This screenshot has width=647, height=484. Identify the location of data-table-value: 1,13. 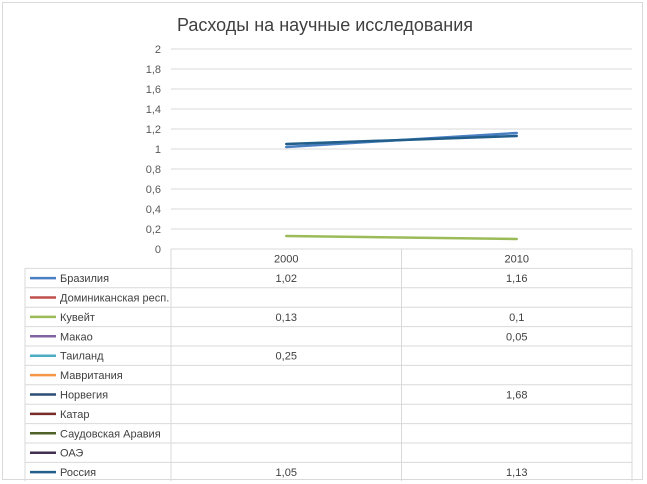
(516, 473).